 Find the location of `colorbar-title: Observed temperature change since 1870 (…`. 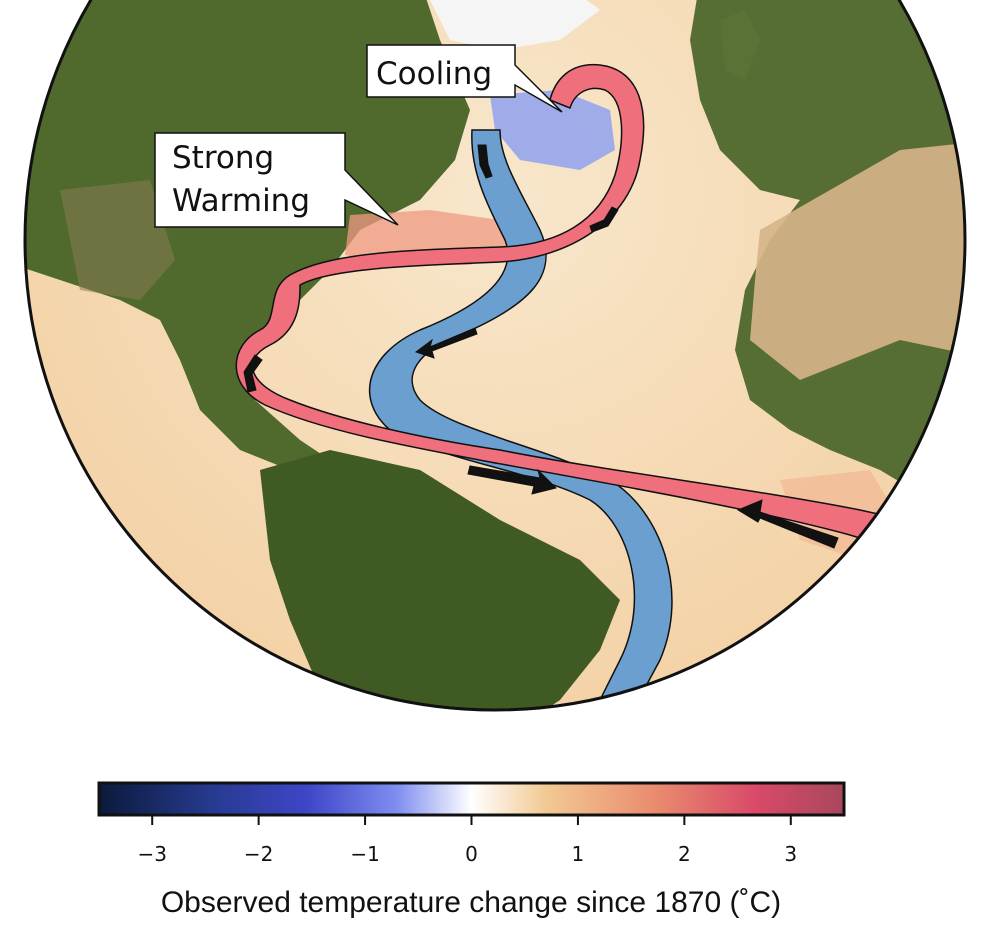

colorbar-title: Observed temperature change since 1870 (… is located at coordinates (471, 902).